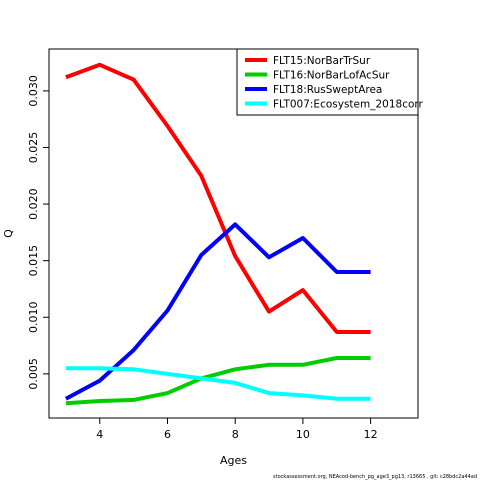 This screenshot has width=480, height=480. I want to click on y-tick-label-0: 0.005, so click(33, 374).